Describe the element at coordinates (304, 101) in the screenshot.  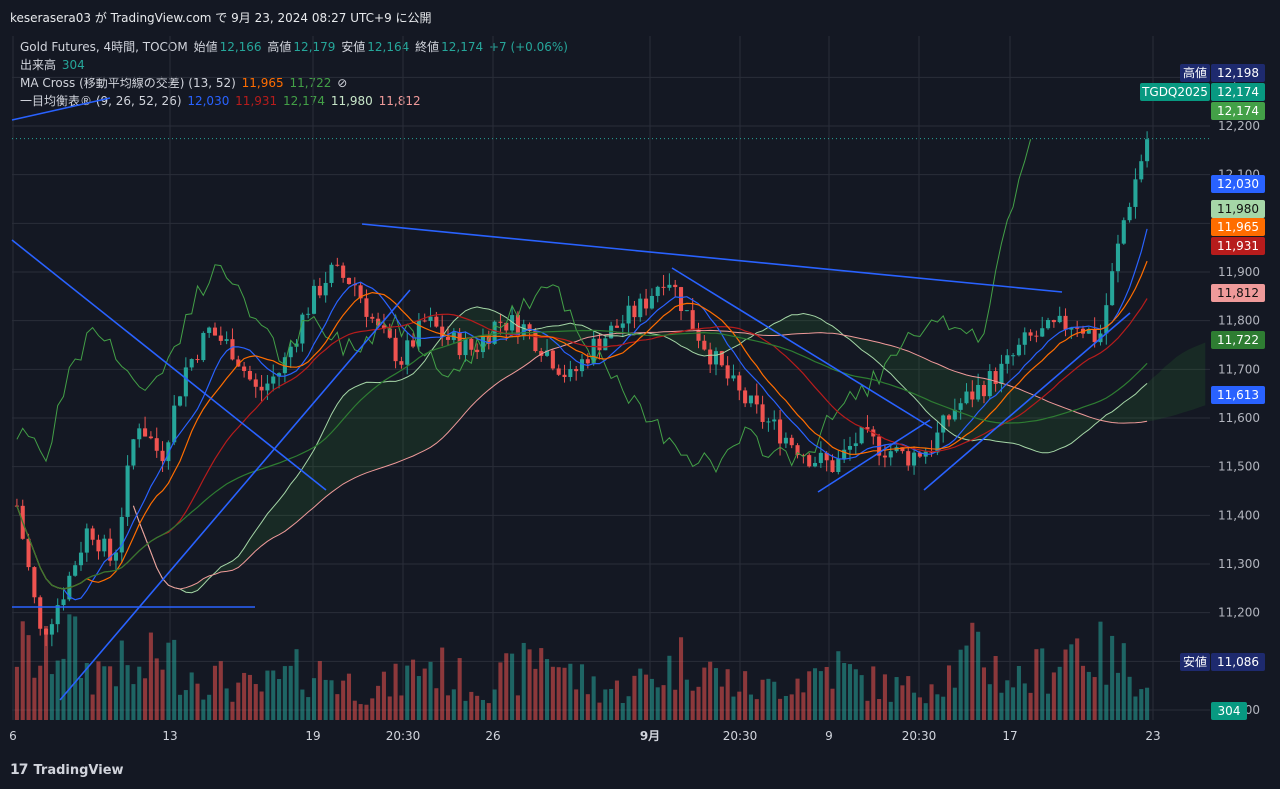
I see `ichi-chikou-value: 12,174` at that location.